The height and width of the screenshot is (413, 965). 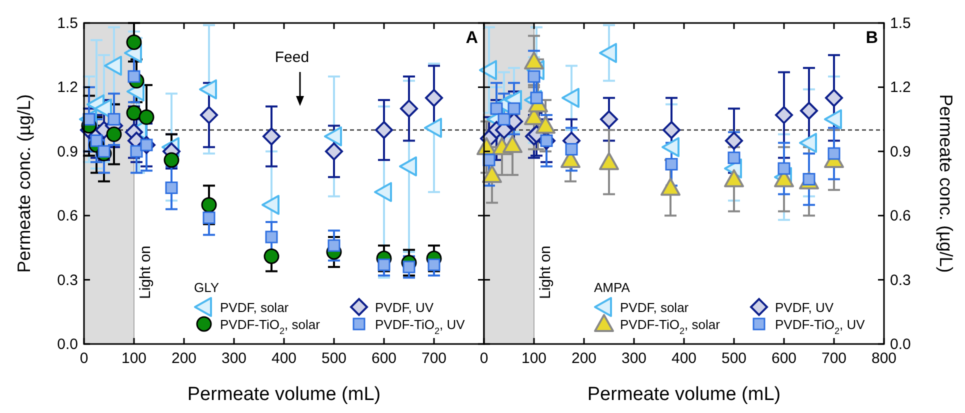 I want to click on annotation: Feed, so click(x=292, y=57).